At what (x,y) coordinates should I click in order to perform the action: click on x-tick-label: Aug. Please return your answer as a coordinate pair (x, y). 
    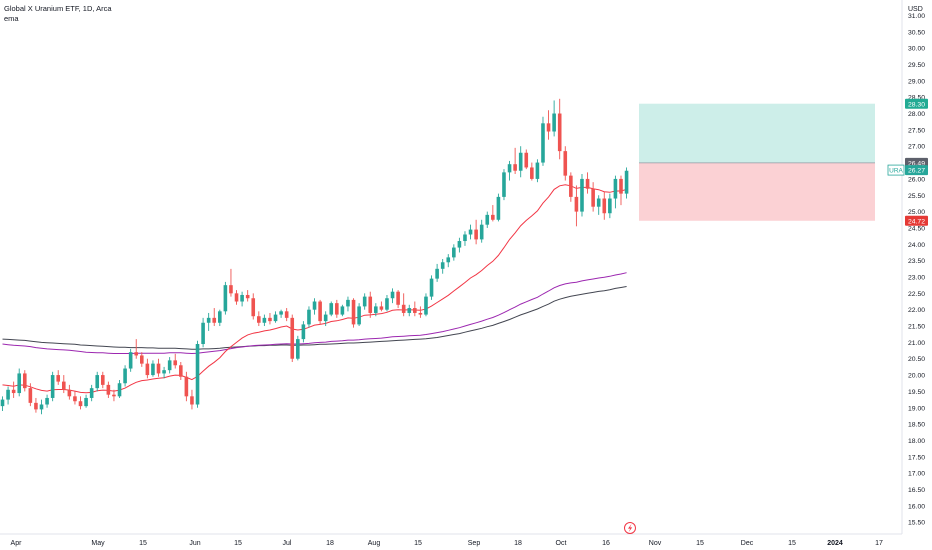
    Looking at the image, I should click on (374, 543).